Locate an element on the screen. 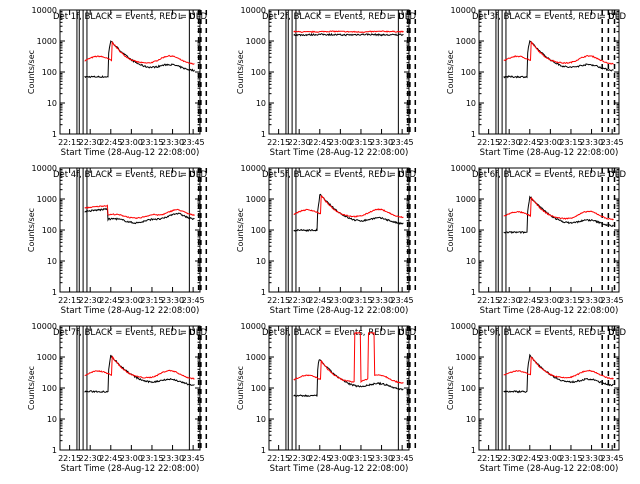 Image resolution: width=640 pixels, height=484 pixels. panel-title: Det 2f, BLACK = Events, RED = ULD is located at coordinates (339, 17).